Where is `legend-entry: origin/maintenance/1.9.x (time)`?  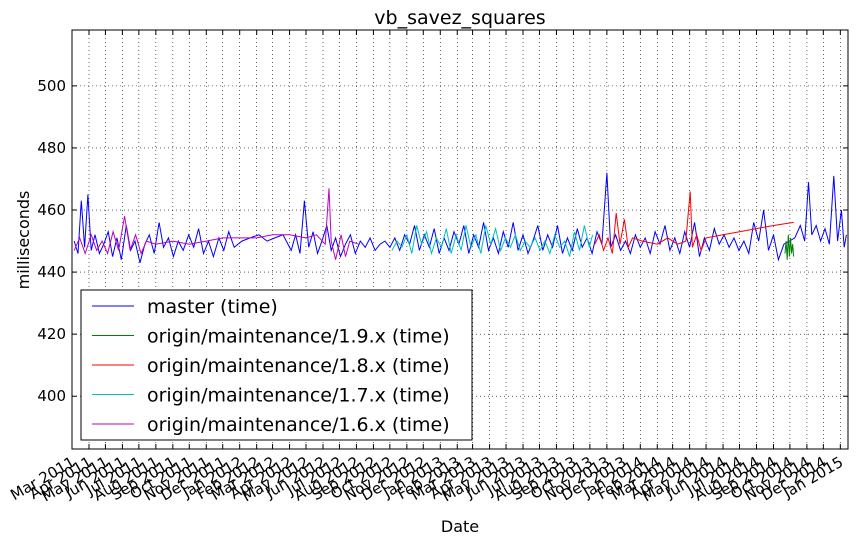
legend-entry: origin/maintenance/1.9.x (time) is located at coordinates (298, 337).